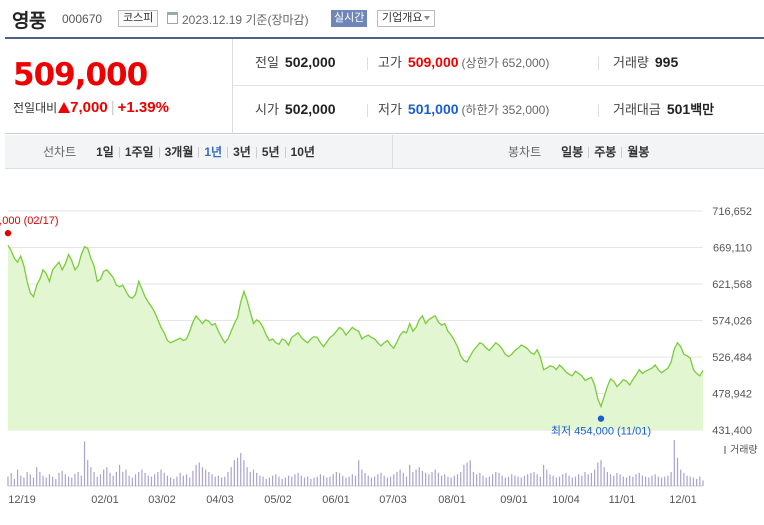 The width and height of the screenshot is (764, 525). What do you see at coordinates (172, 18) in the screenshot?
I see `calendar-icon` at bounding box center [172, 18].